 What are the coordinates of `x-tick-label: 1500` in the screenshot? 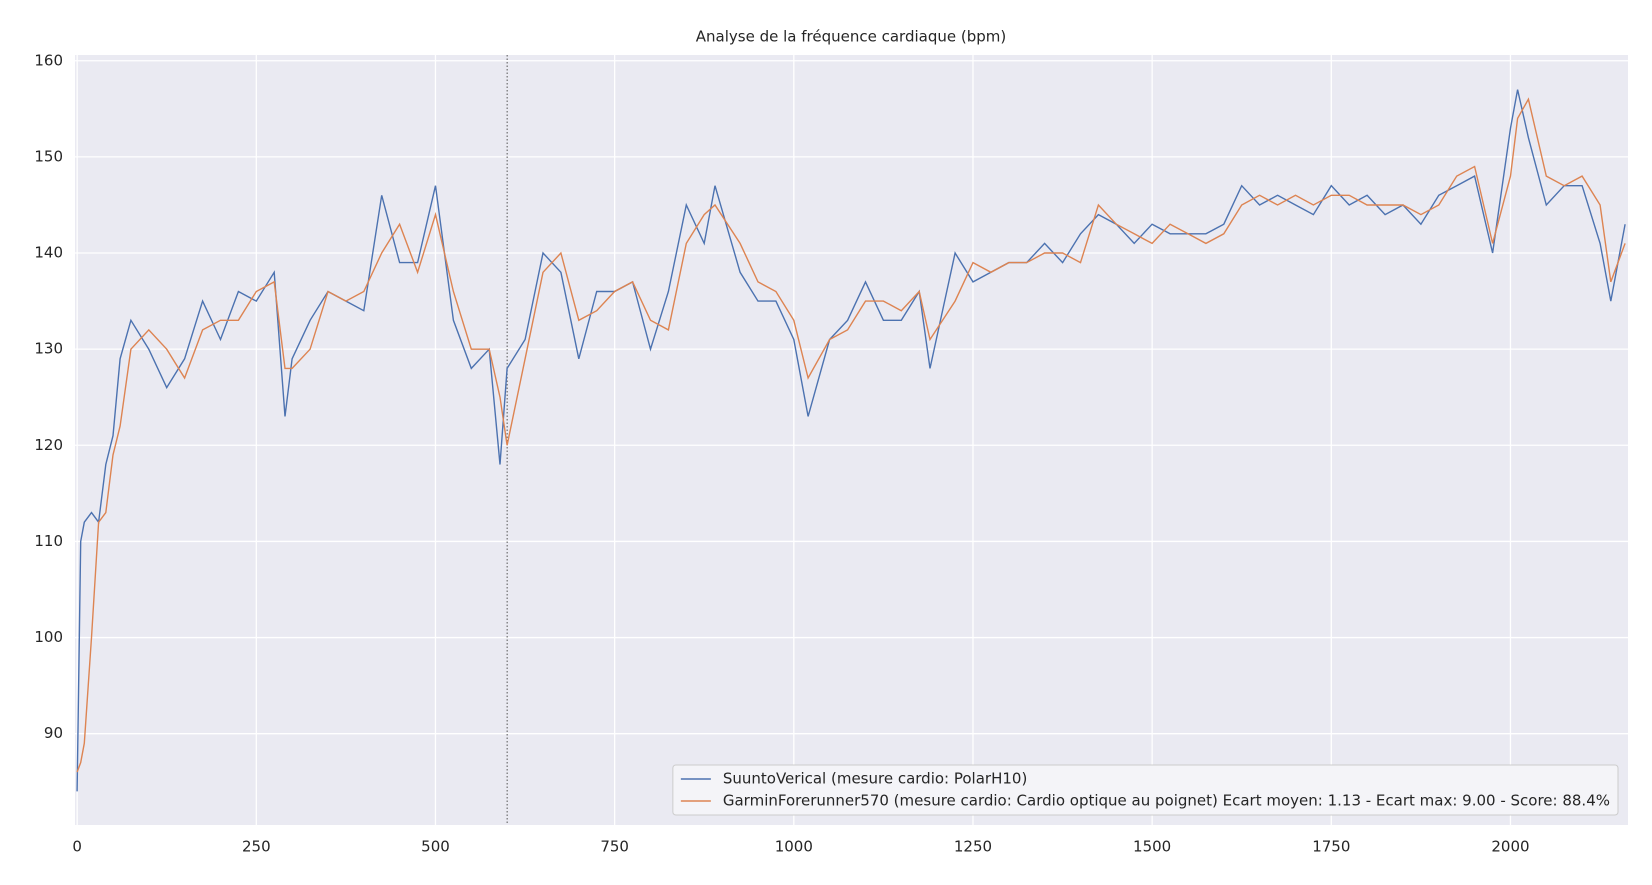 It's located at (1152, 847).